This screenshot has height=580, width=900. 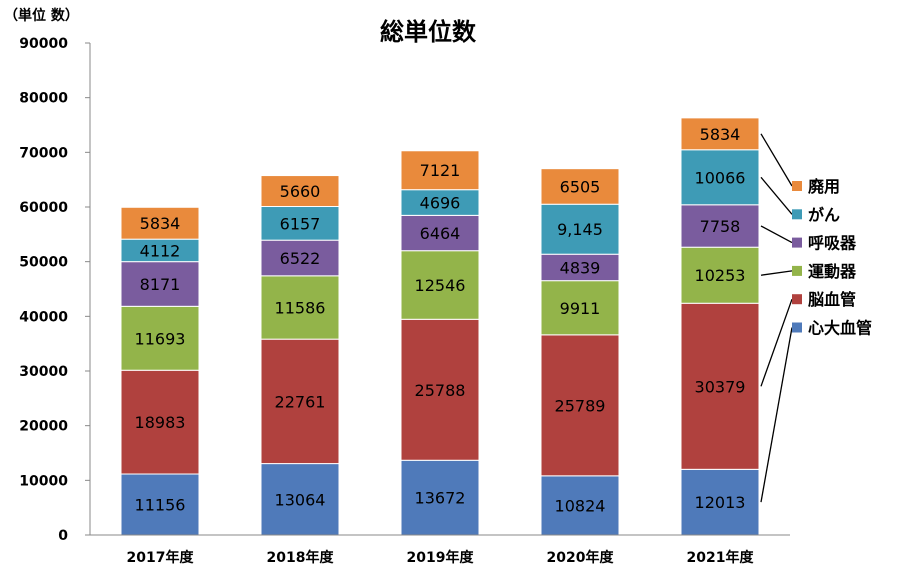 What do you see at coordinates (43, 263) in the screenshot?
I see `y-tick-label: 50000` at bounding box center [43, 263].